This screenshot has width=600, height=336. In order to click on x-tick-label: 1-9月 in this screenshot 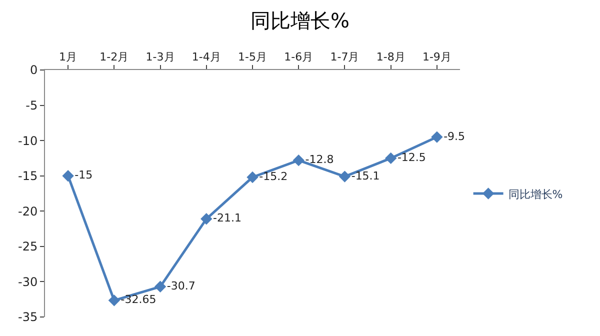, I will do `click(437, 57)`.